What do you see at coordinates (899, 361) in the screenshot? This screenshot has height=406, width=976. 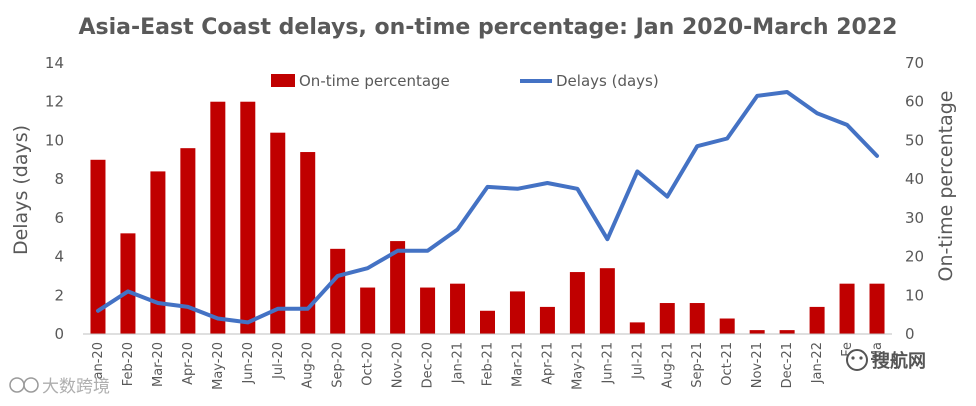 I see `watermark-right-text: 搜航网` at bounding box center [899, 361].